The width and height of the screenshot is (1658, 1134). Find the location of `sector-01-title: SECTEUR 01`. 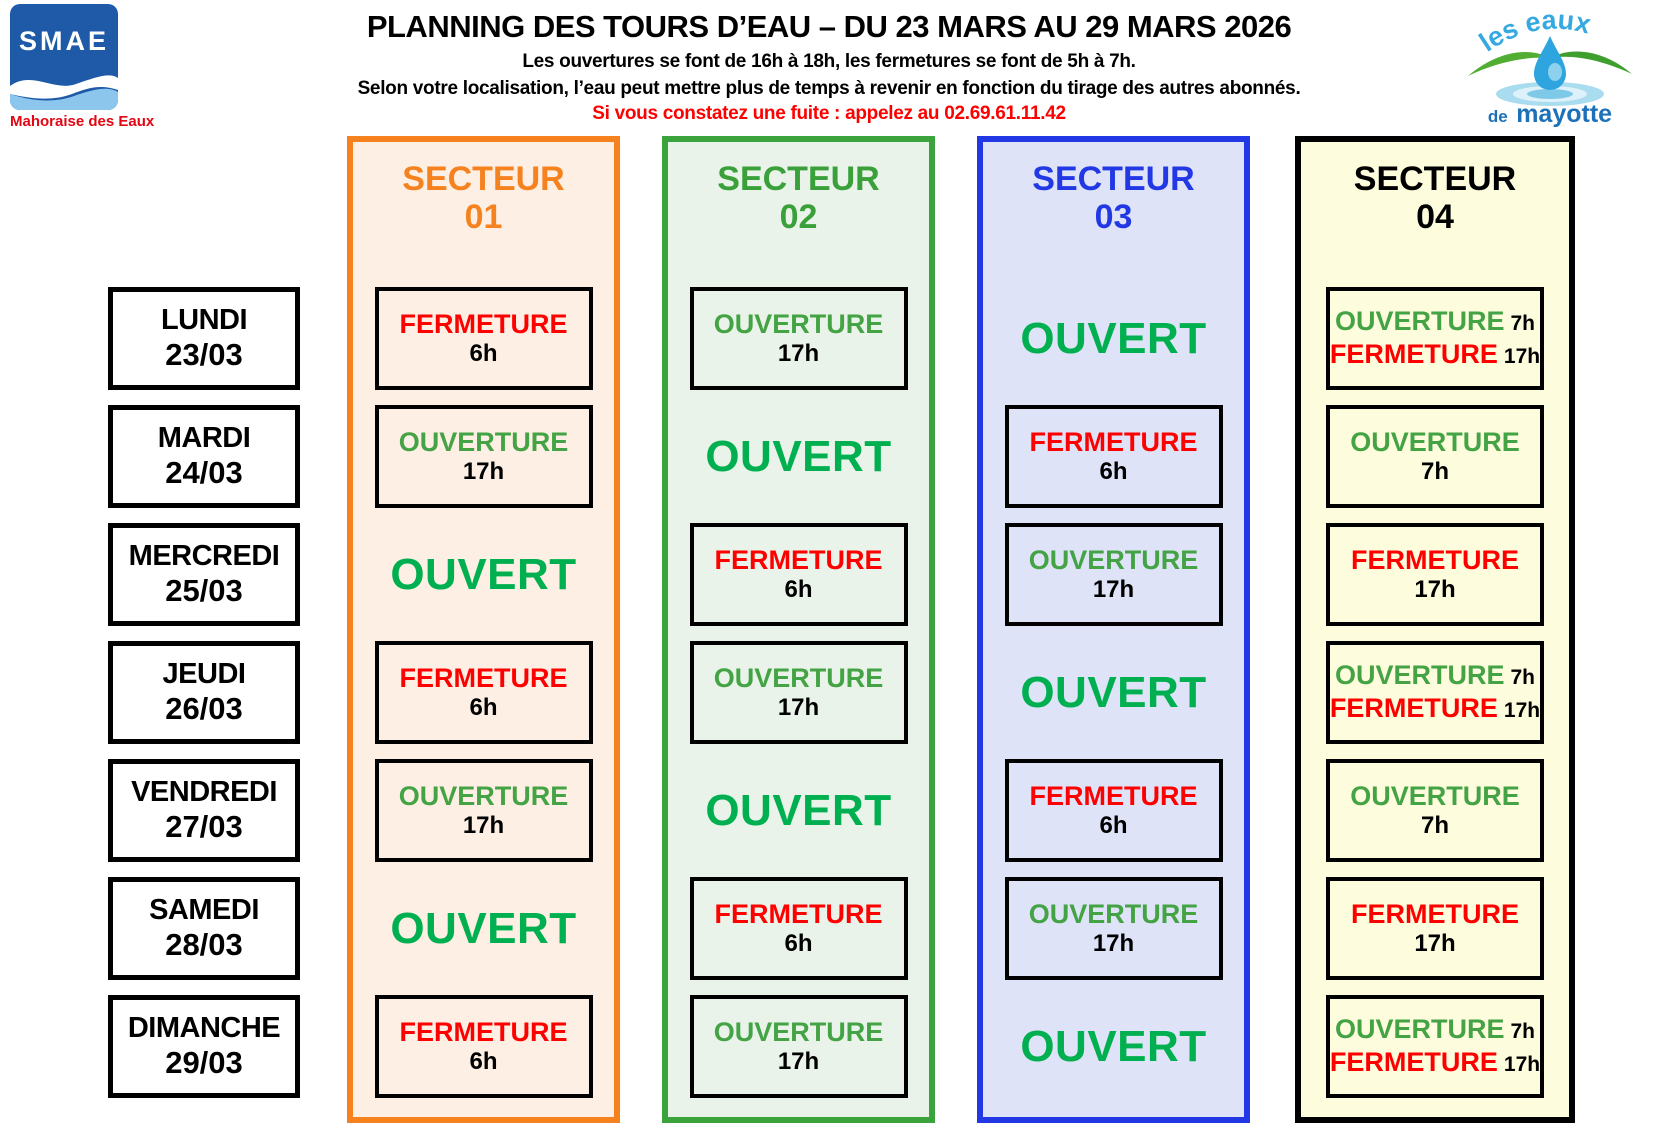

sector-01-title: SECTEUR 01 is located at coordinates (483, 198).